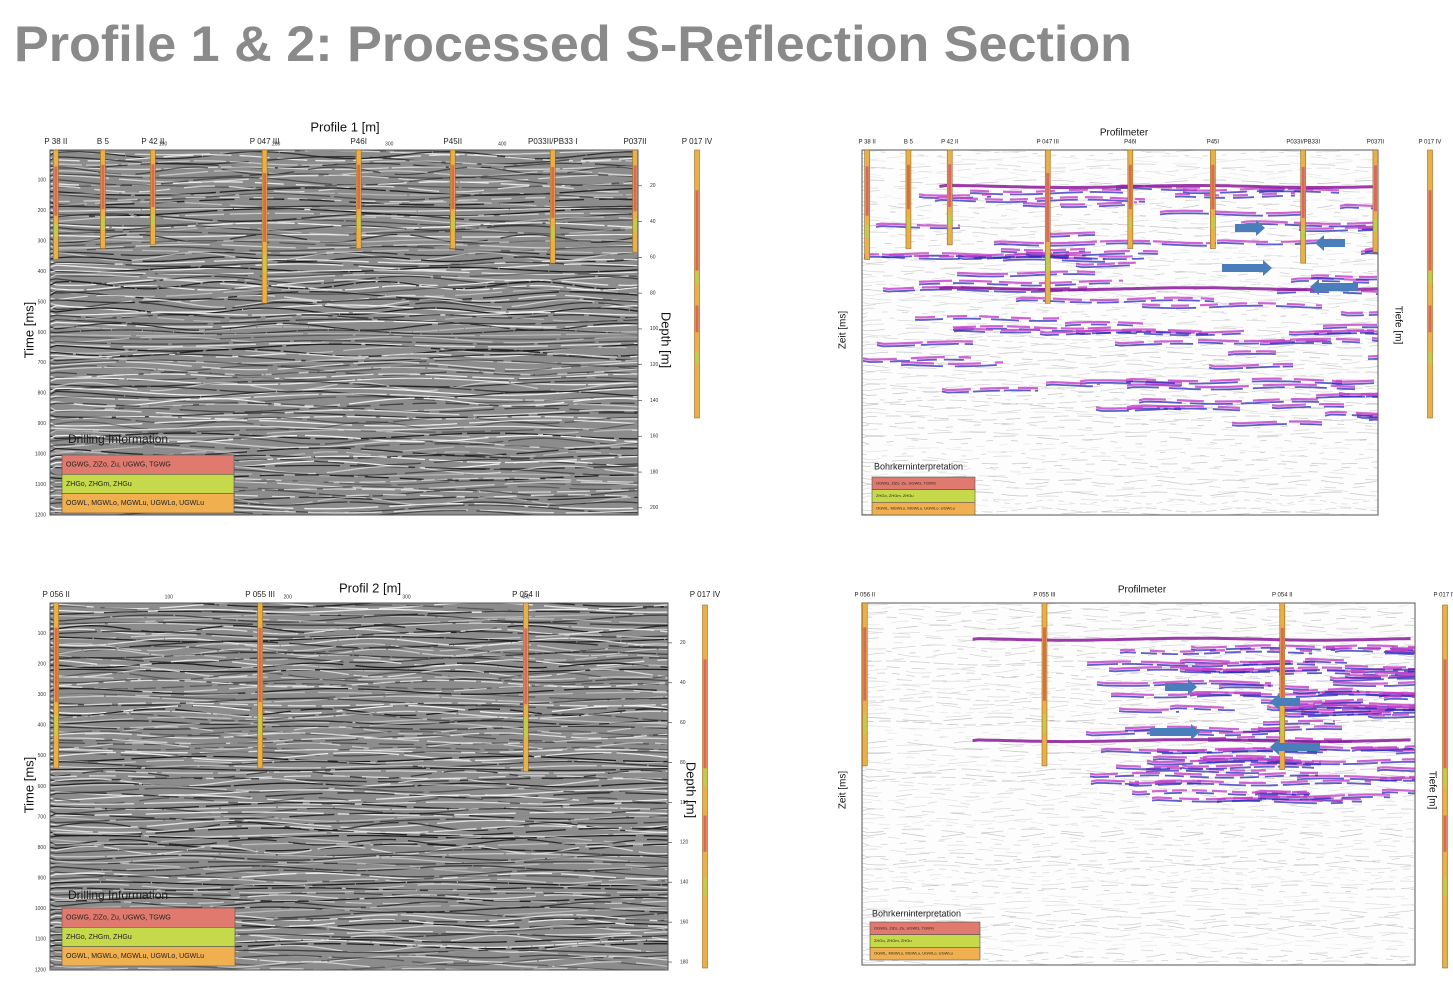 This screenshot has width=1453, height=992. What do you see at coordinates (552, 141) in the screenshot?
I see `well-label: P033II/PB33 I` at bounding box center [552, 141].